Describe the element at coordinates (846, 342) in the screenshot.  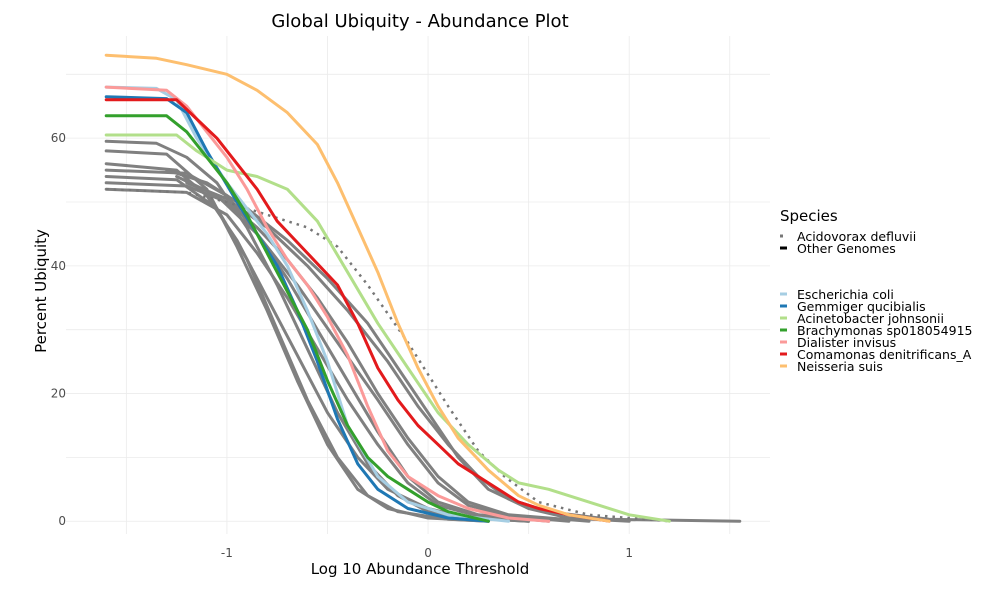
I see `legend-label: Dialister invisus` at that location.